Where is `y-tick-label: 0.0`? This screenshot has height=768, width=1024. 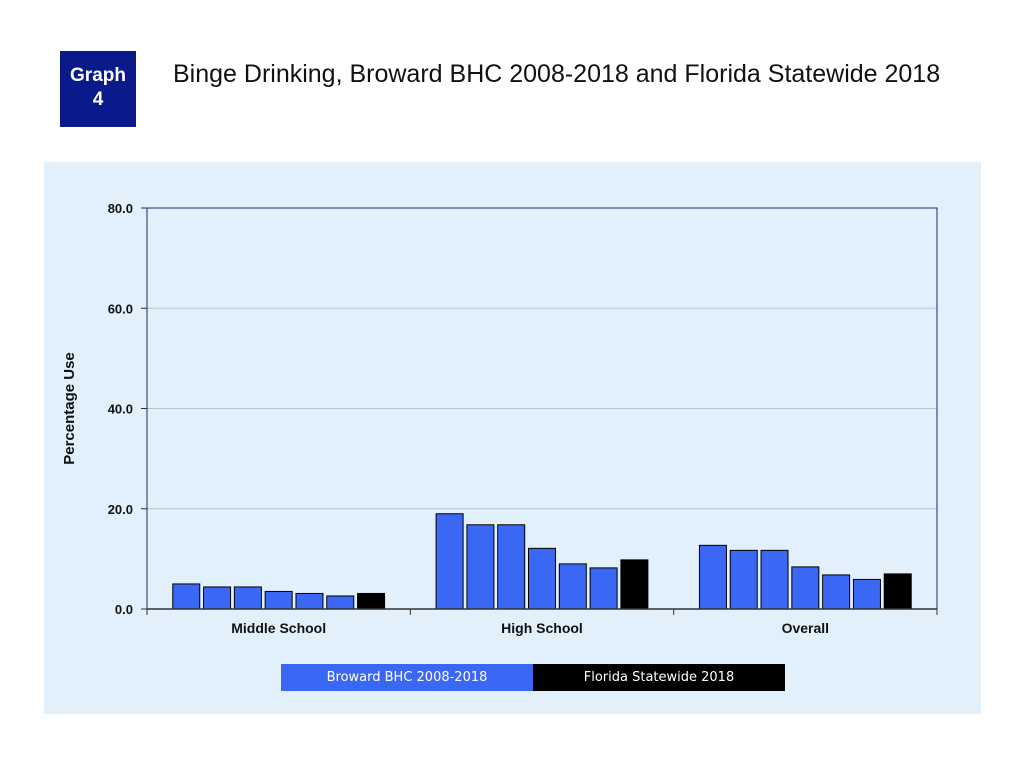 y-tick-label: 0.0 is located at coordinates (124, 609).